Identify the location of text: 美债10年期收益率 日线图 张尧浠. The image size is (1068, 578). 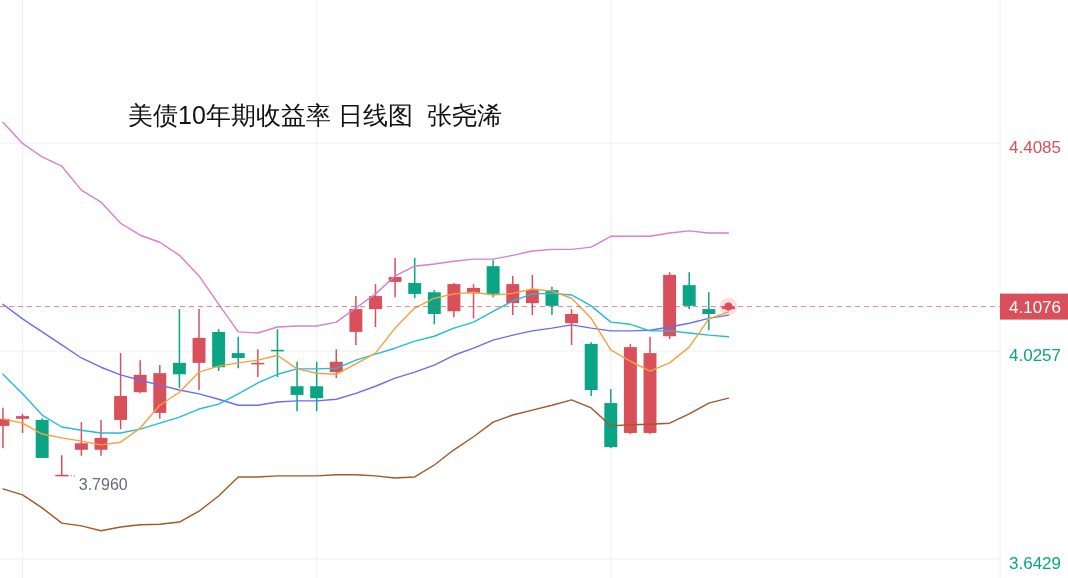
(315, 115).